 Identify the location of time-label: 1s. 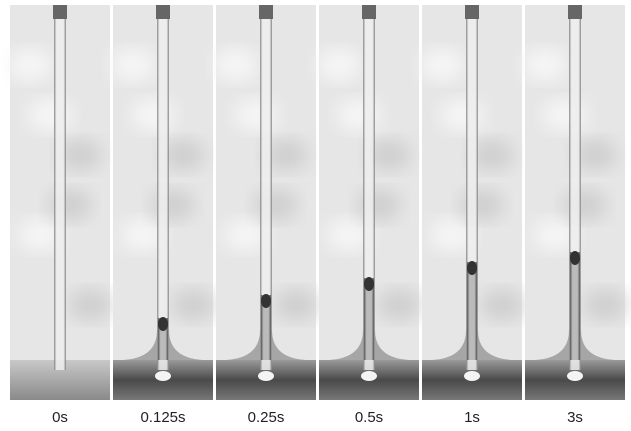
(472, 417).